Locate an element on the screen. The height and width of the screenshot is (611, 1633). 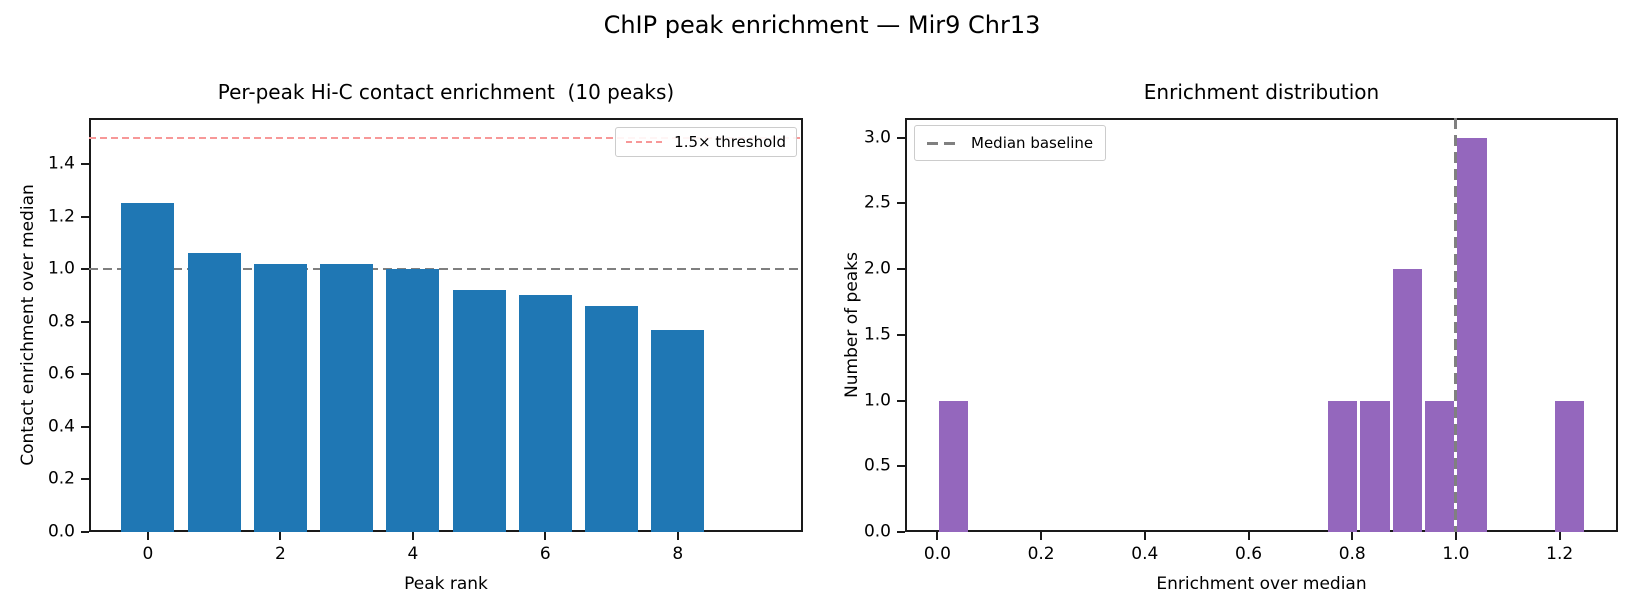
threshold-line-icon is located at coordinates (645, 142).